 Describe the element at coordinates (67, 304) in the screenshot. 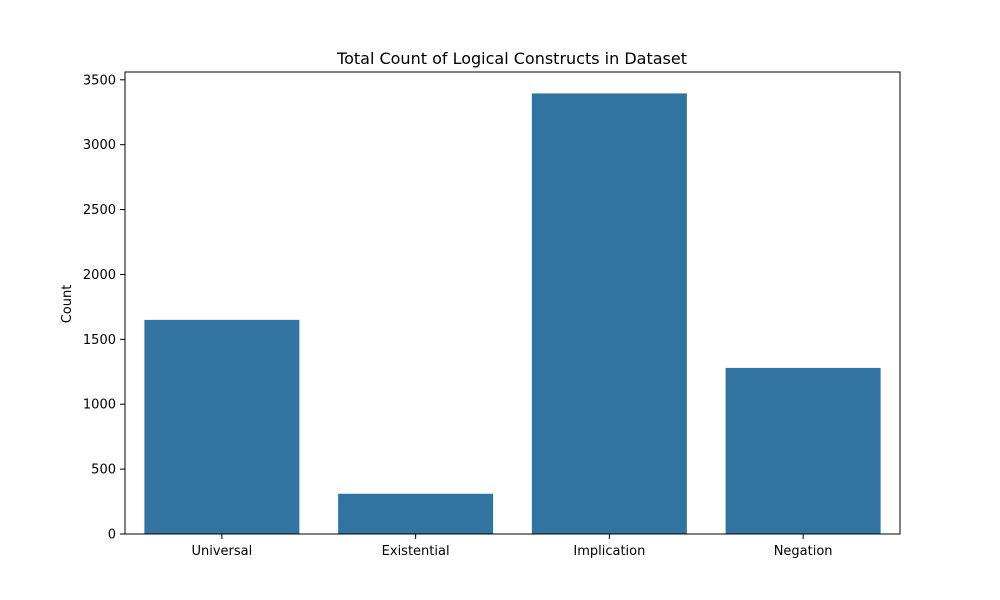

I see `y-axis-label: Count` at that location.